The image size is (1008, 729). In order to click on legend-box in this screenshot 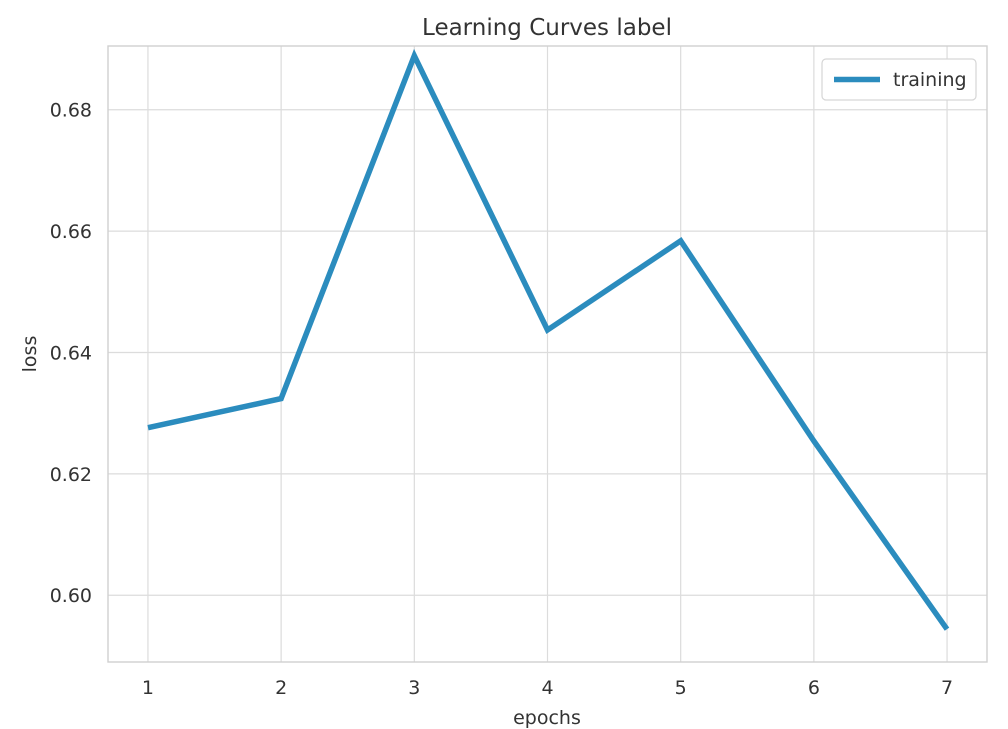, I will do `click(899, 79)`.